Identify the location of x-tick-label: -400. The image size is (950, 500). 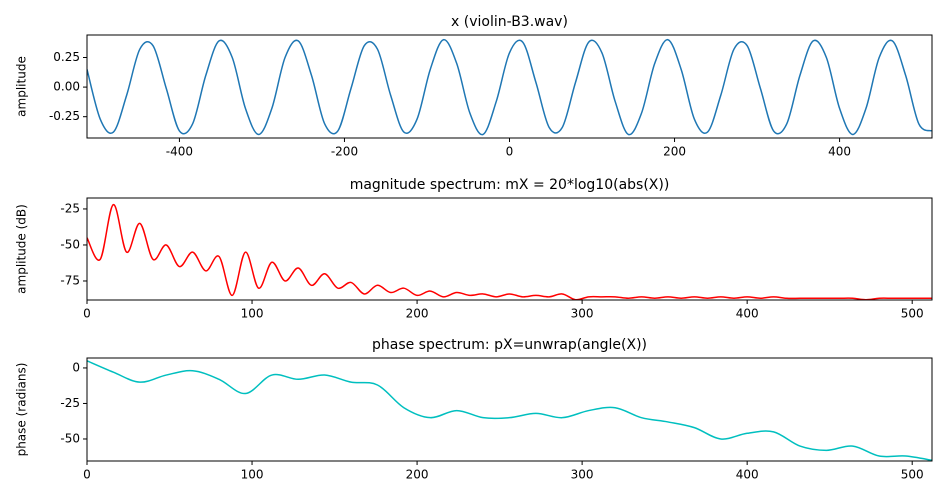
(179, 152).